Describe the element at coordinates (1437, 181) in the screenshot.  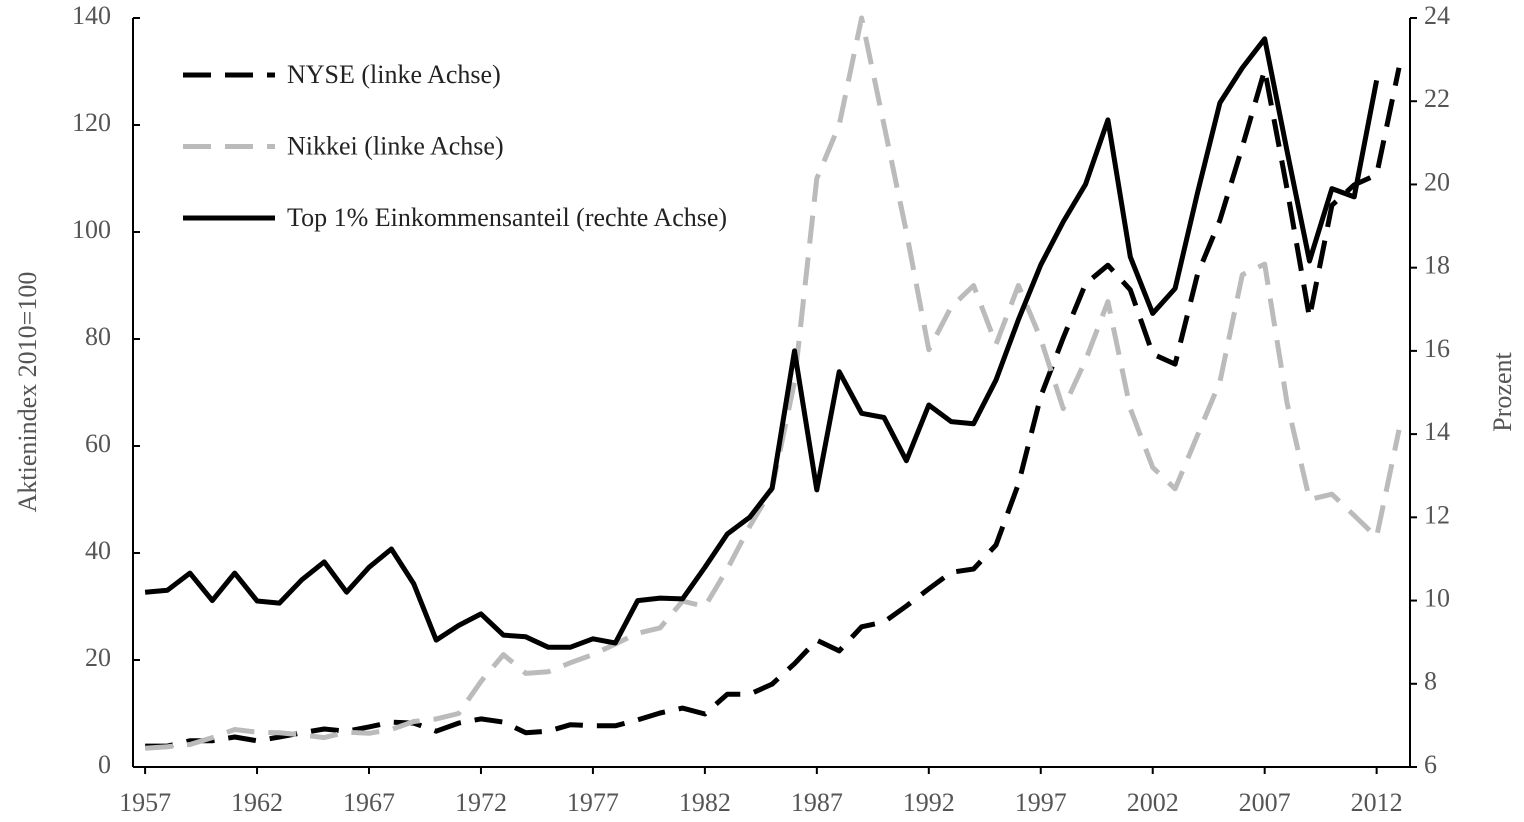
I see `y2-tick-label: 20` at that location.